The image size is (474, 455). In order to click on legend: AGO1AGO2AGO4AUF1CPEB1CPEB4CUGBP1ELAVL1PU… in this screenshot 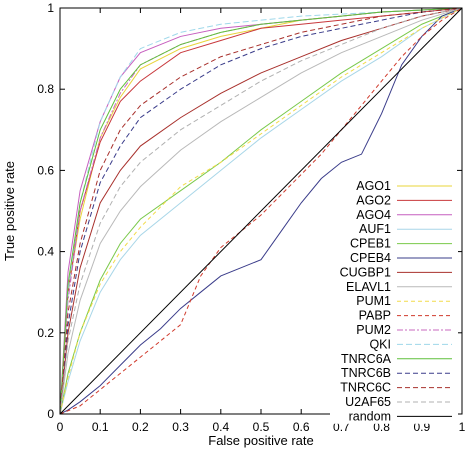, I will do `click(394, 299)`.